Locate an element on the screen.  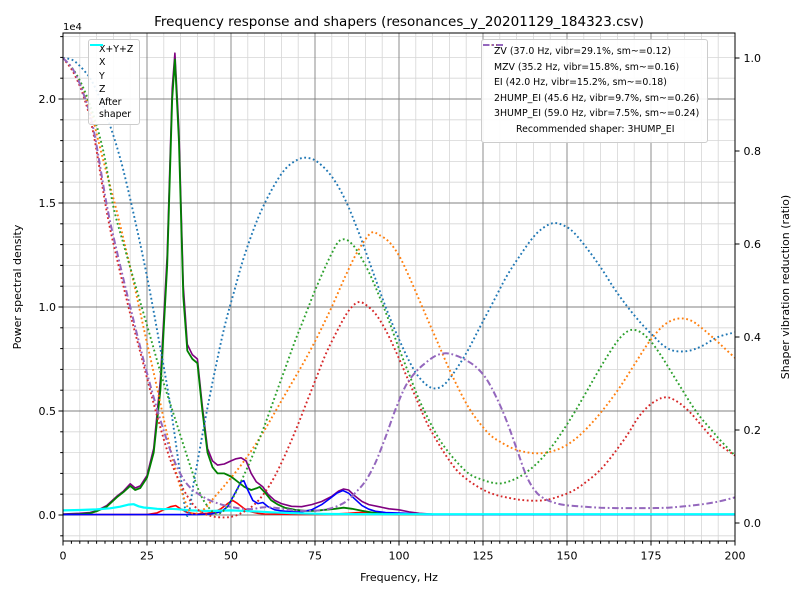
legend-item-label: EI (42.0 Hz, vibr=15.2%, sm~=0.18) is located at coordinates (580, 83).